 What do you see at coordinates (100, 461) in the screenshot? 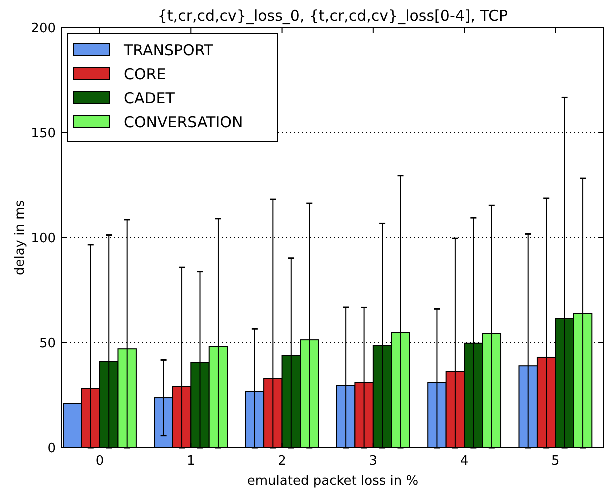
I see `x-tick-label: 0` at bounding box center [100, 461].